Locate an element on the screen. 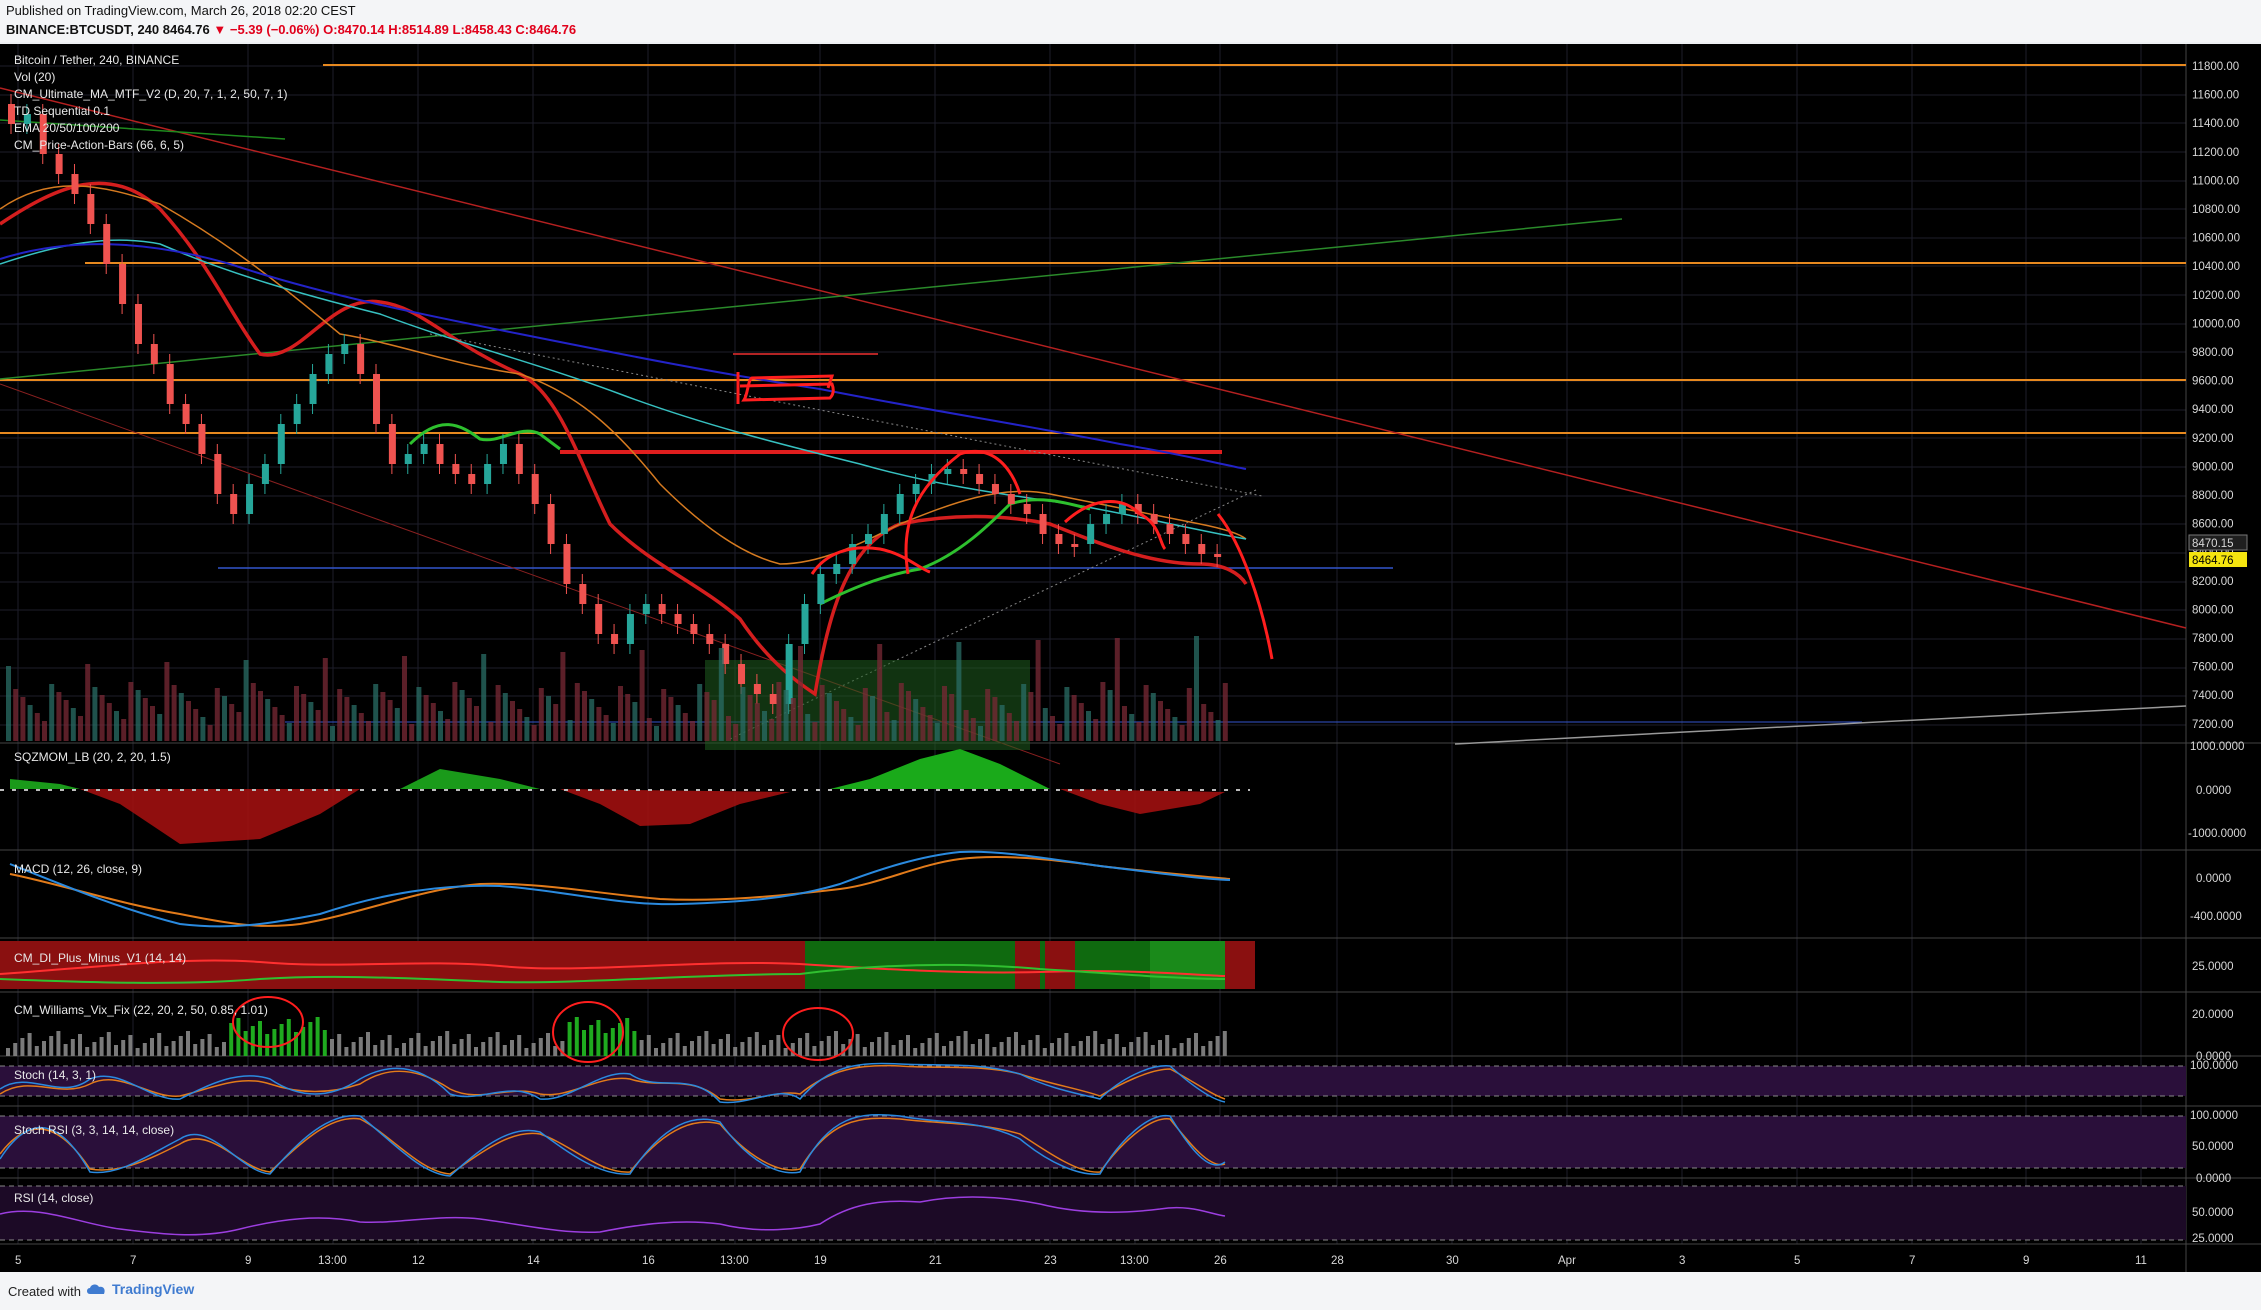 This screenshot has width=2261, height=1310. legend-volume: Vol (20) is located at coordinates (34, 77).